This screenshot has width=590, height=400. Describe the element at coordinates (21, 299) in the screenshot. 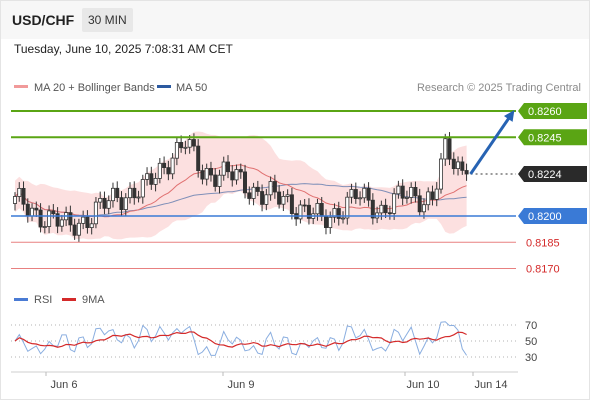

I see `rsi-legend-swatch` at that location.